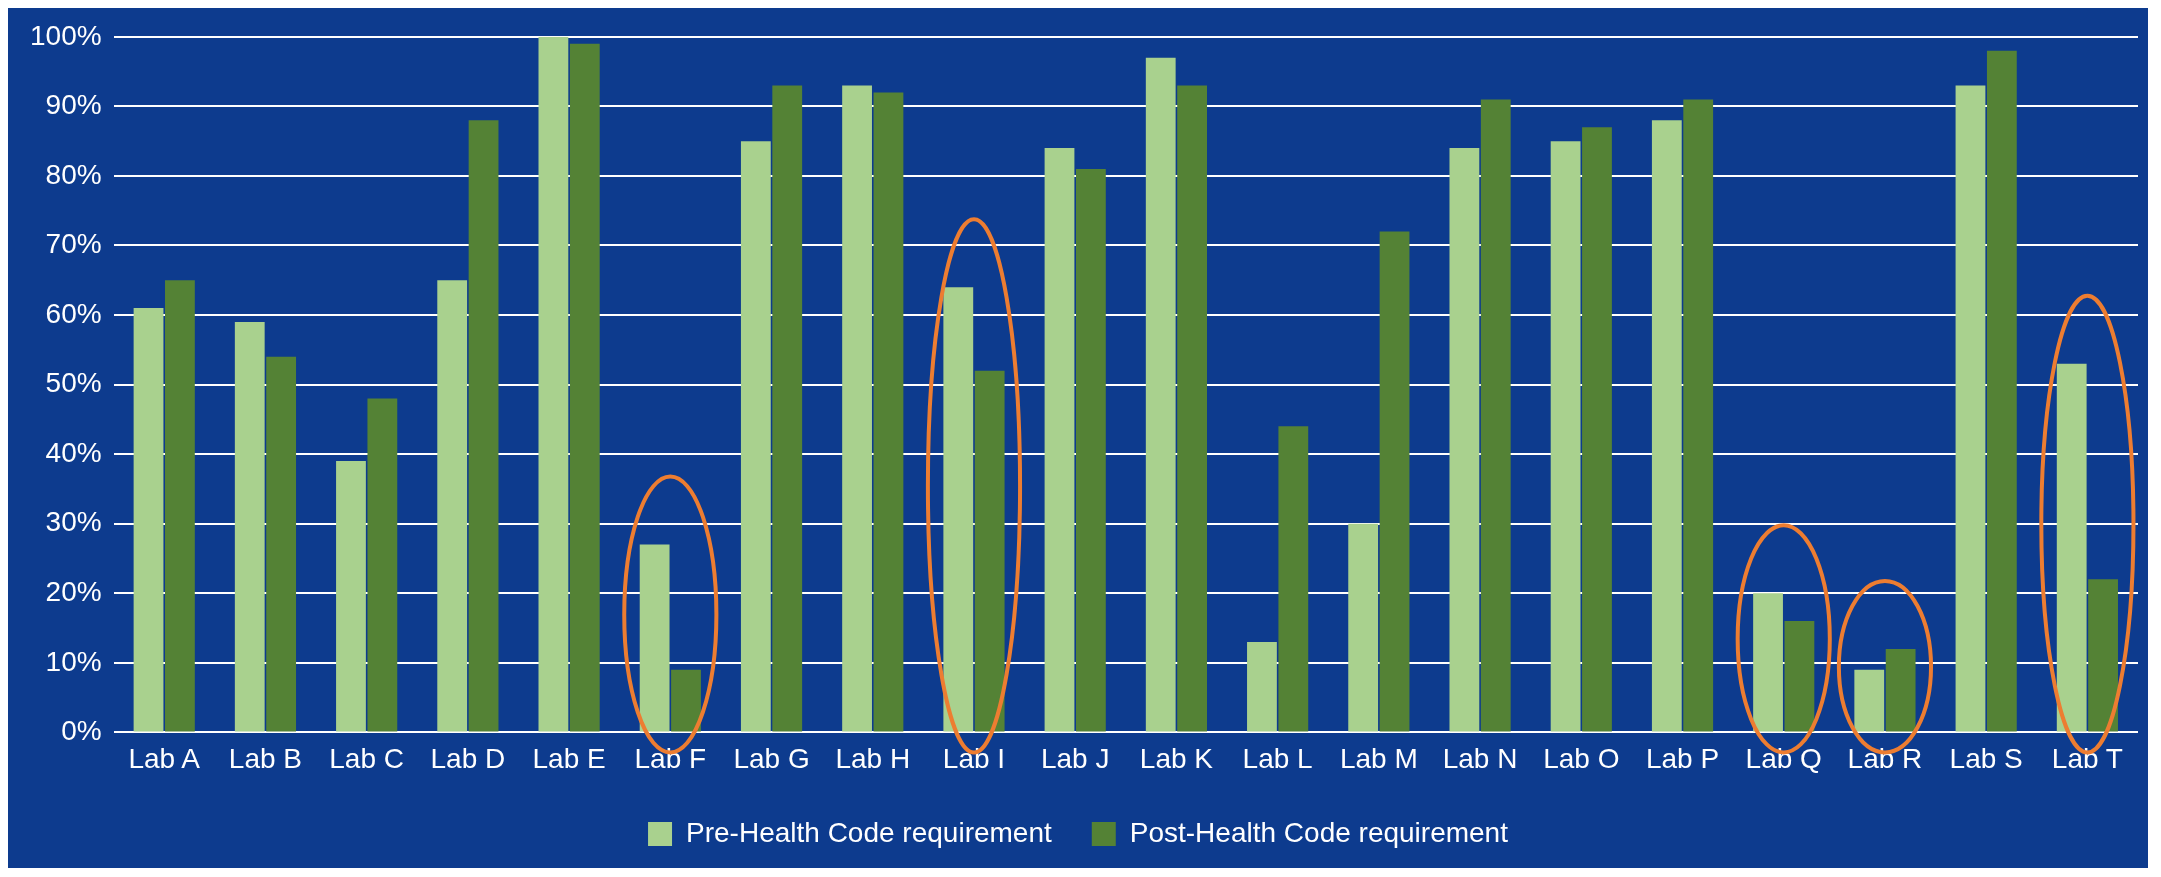 The image size is (2161, 877). Describe the element at coordinates (81, 731) in the screenshot. I see `y-tick-label: 0%` at that location.